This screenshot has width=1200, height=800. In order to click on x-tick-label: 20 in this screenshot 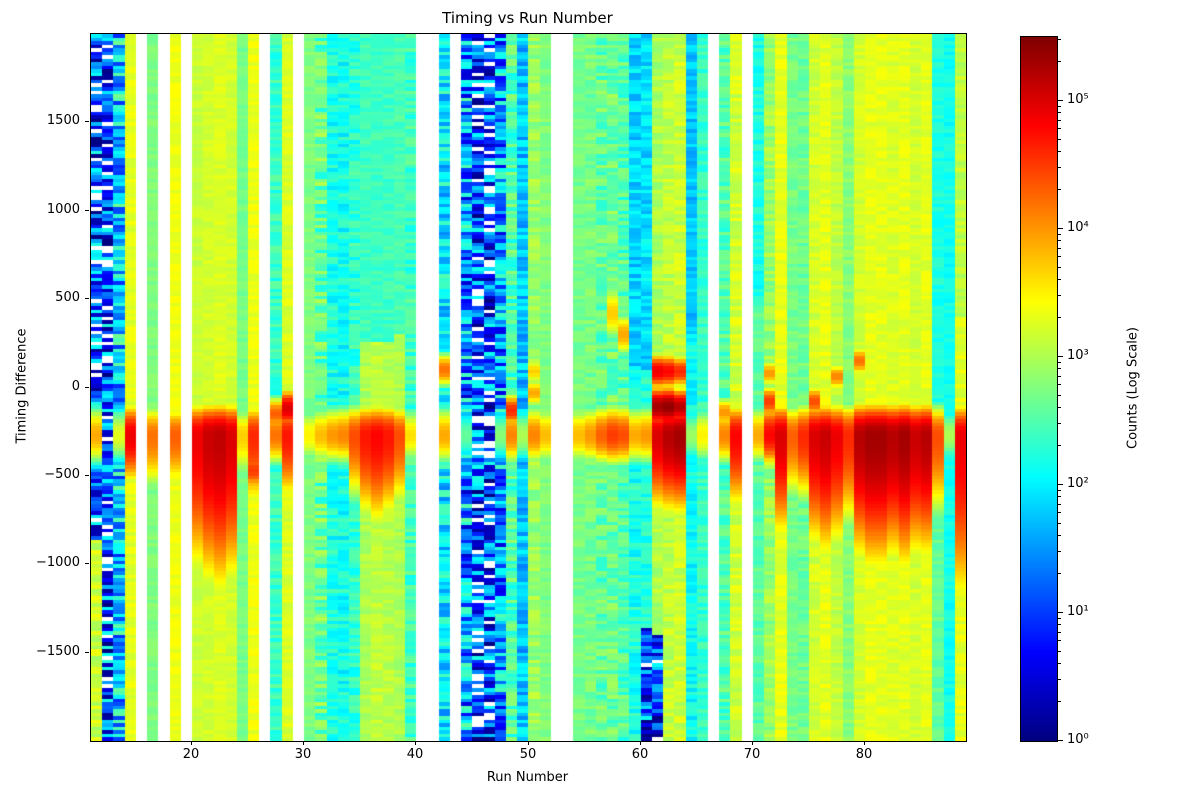, I will do `click(191, 754)`.